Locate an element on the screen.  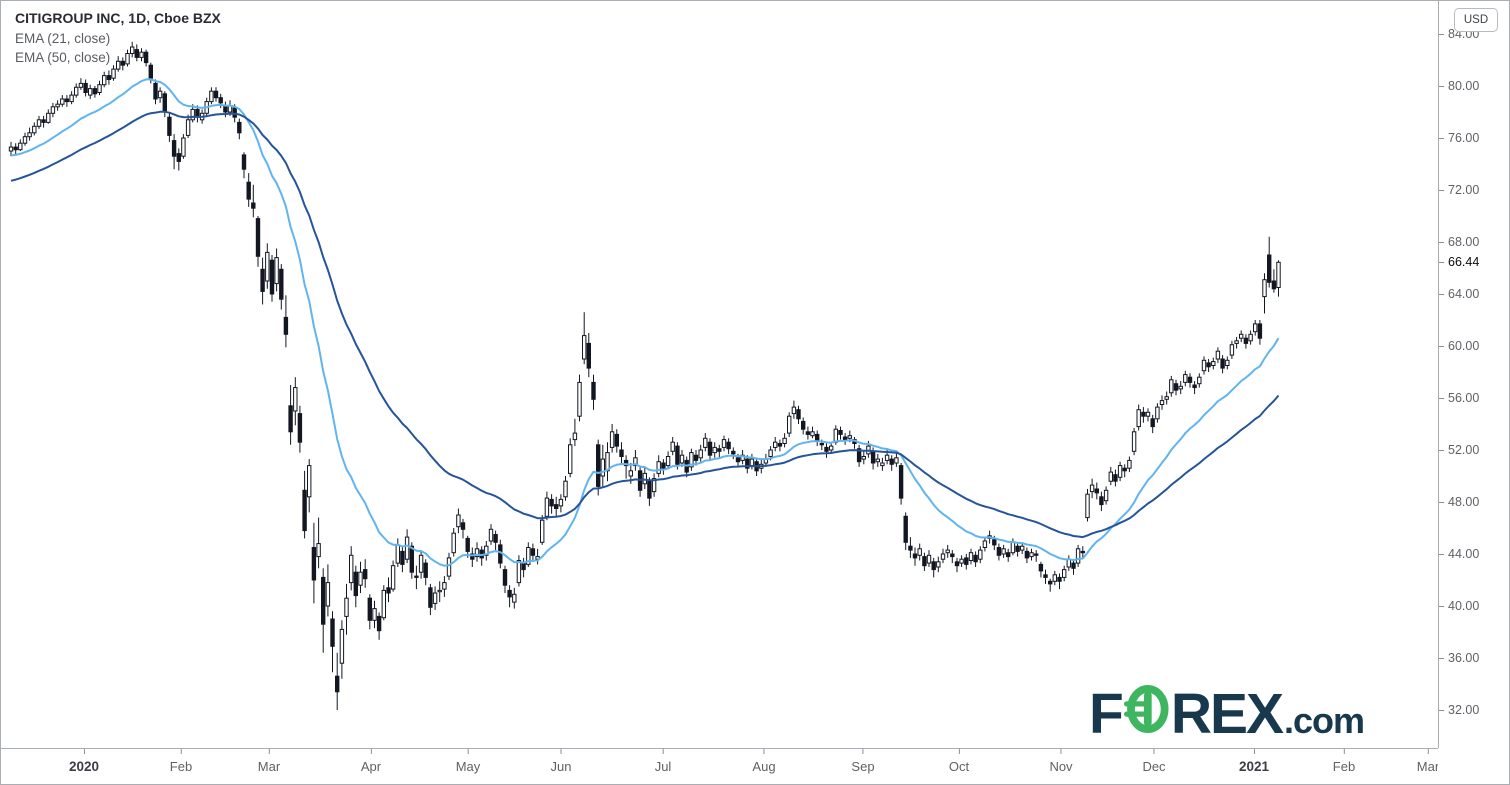
time-tick-label: Aug is located at coordinates (764, 766).